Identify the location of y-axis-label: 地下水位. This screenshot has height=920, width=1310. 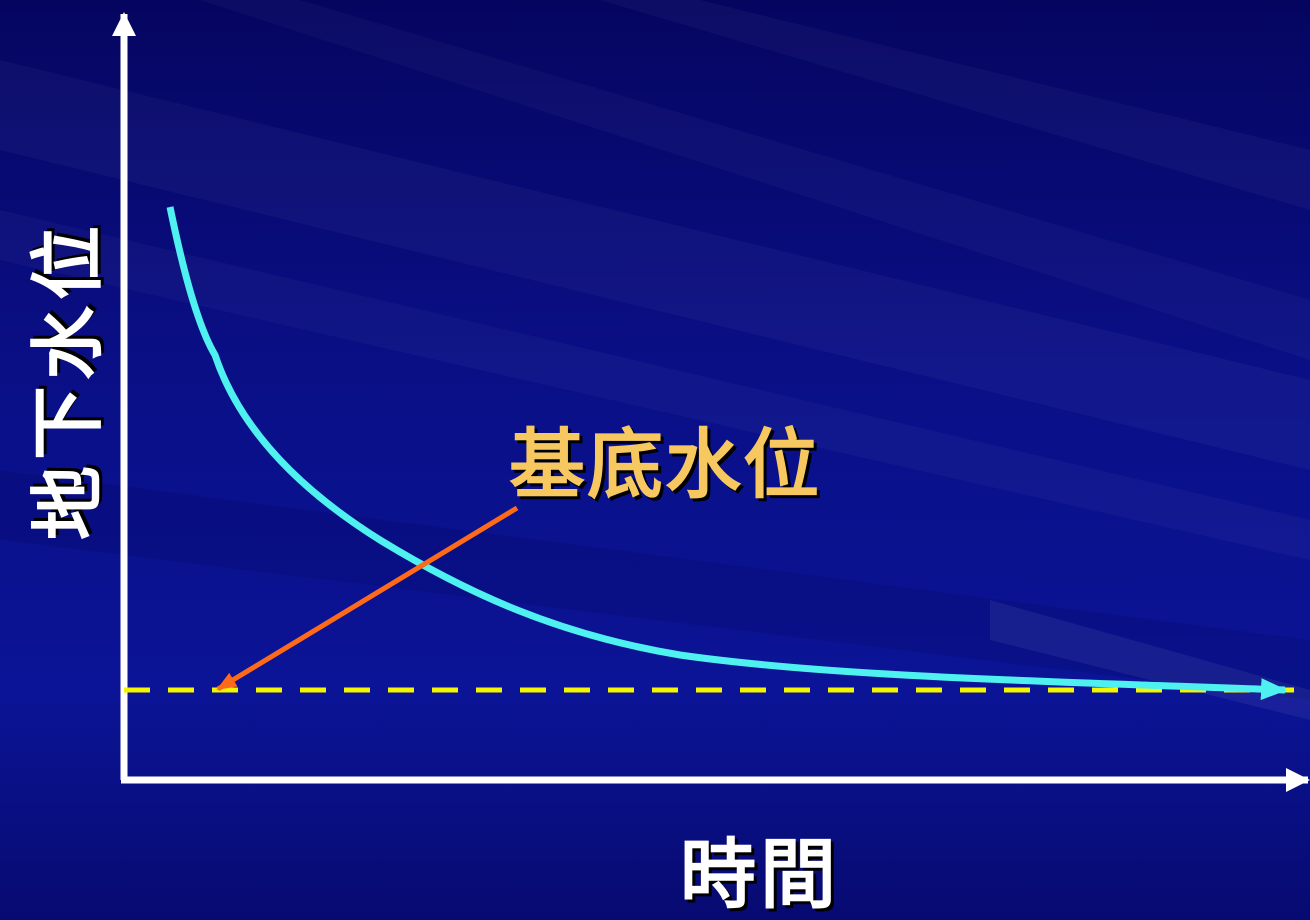
(68, 380).